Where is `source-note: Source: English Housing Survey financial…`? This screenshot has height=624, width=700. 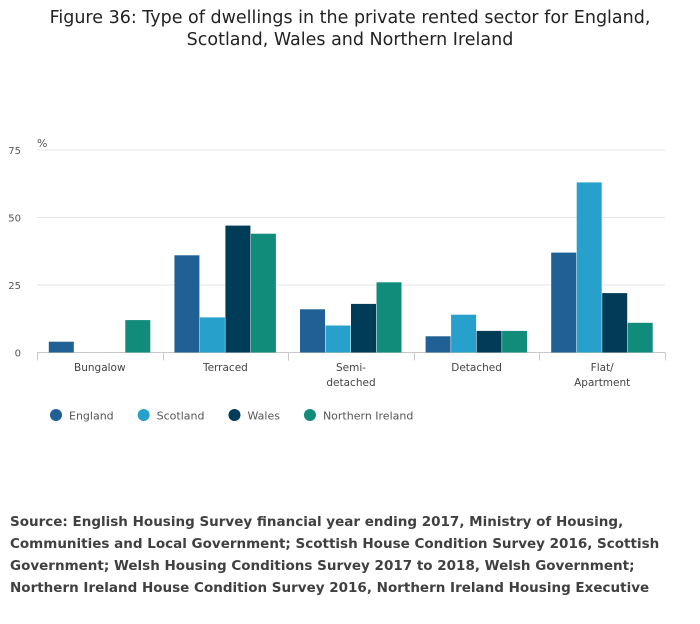
source-note: Source: English Housing Survey financial… is located at coordinates (335, 555).